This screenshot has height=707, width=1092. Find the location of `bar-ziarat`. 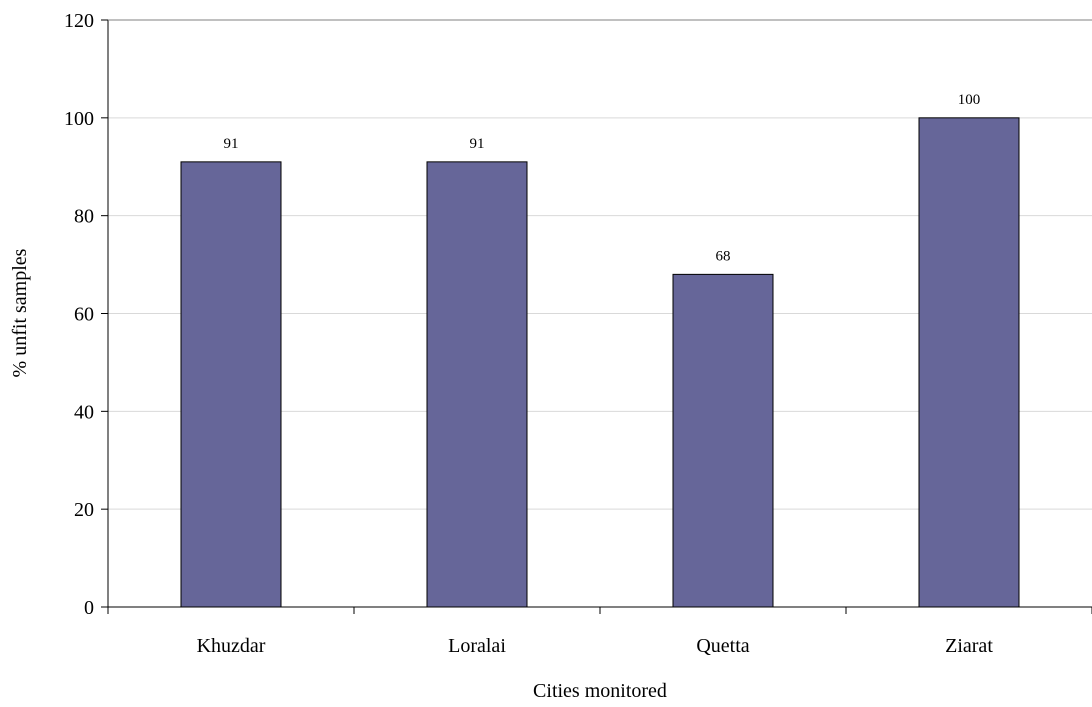

bar-ziarat is located at coordinates (969, 362).